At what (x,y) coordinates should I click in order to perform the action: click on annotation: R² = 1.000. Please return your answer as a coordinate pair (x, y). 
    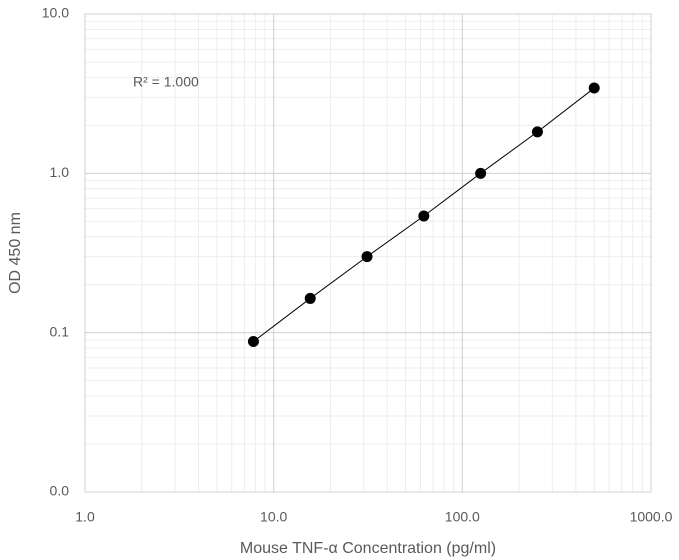
    Looking at the image, I should click on (166, 82).